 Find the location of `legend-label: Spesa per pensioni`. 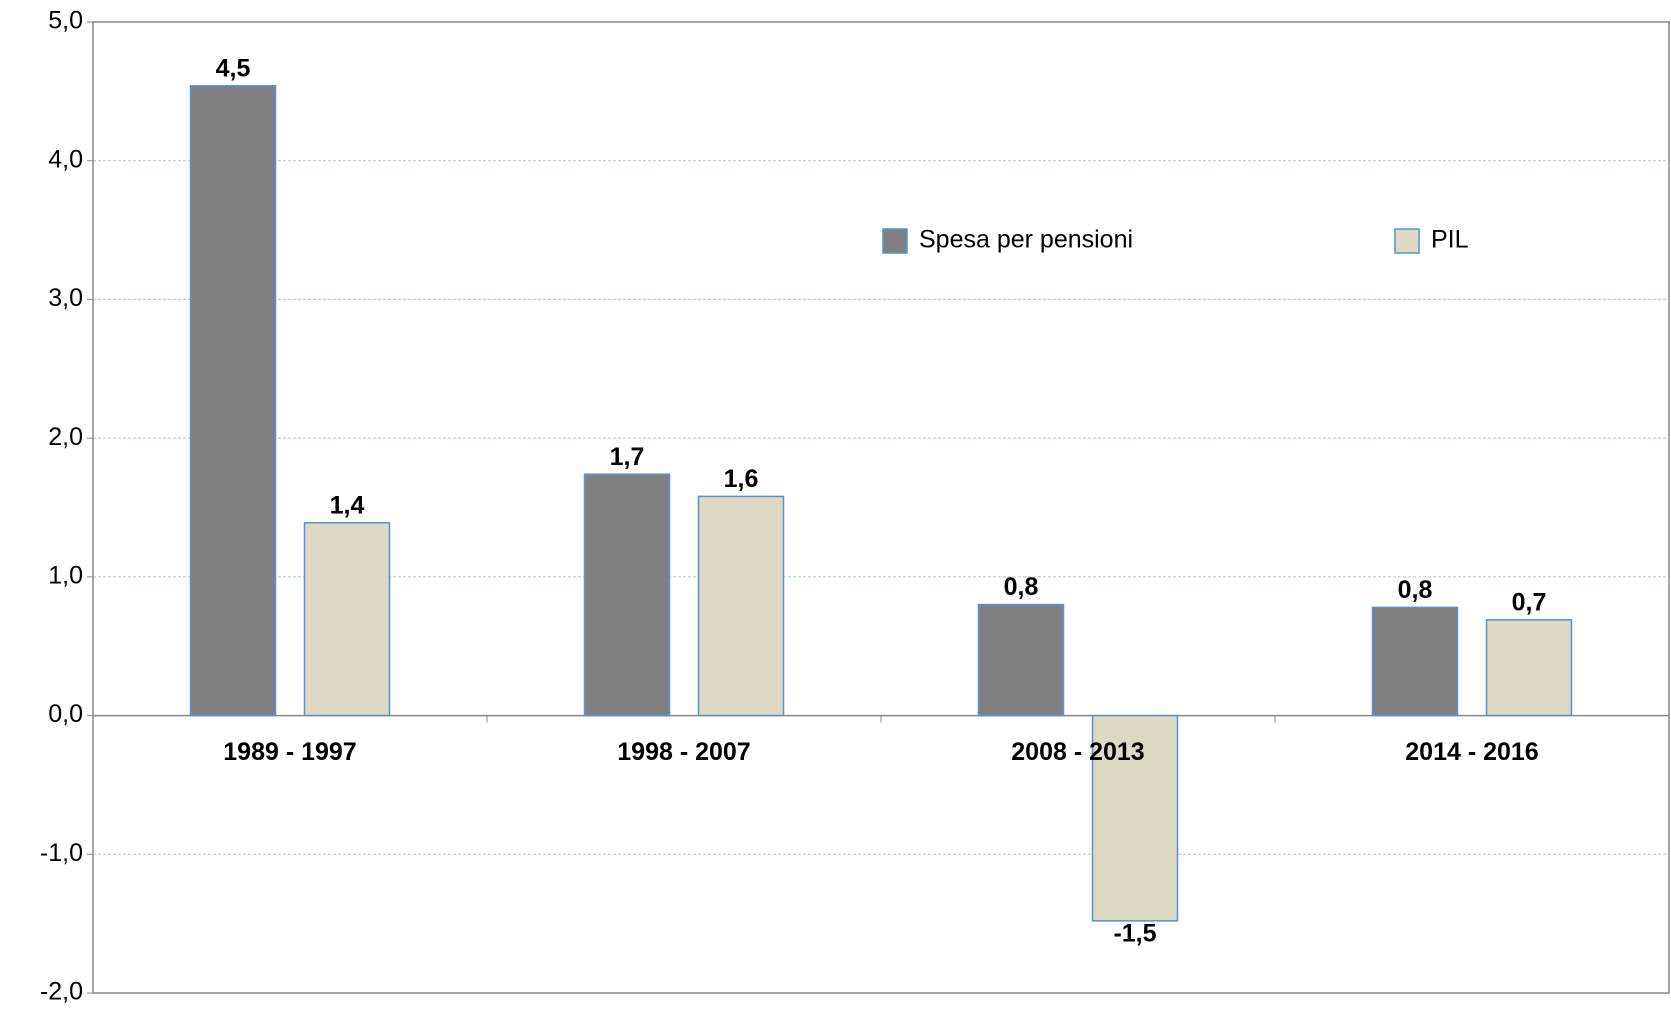

legend-label: Spesa per pensioni is located at coordinates (1026, 240).